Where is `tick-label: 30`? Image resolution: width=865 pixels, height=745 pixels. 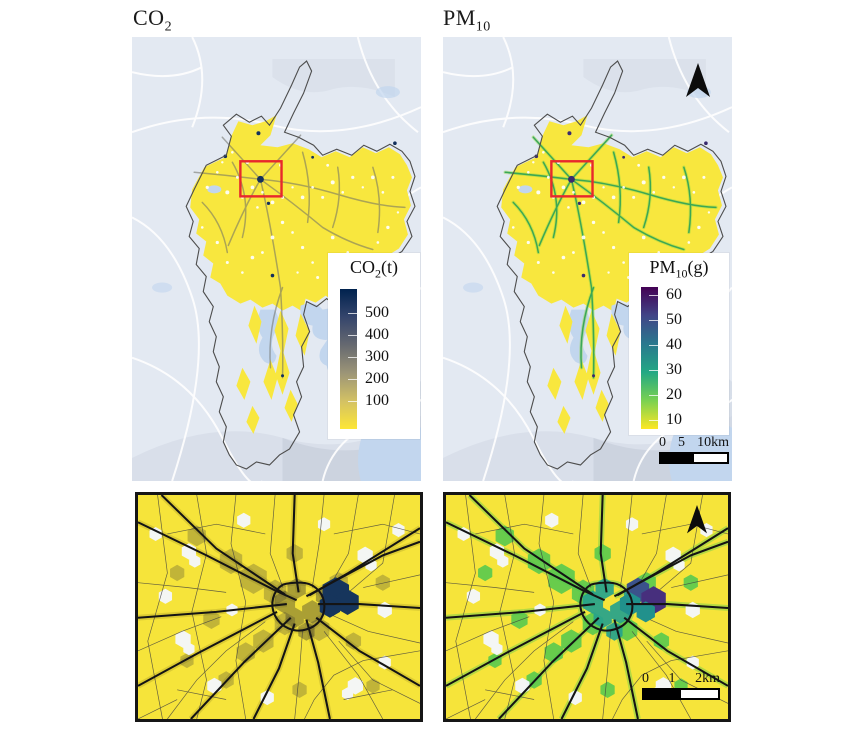 tick-label: 30 is located at coordinates (674, 369).